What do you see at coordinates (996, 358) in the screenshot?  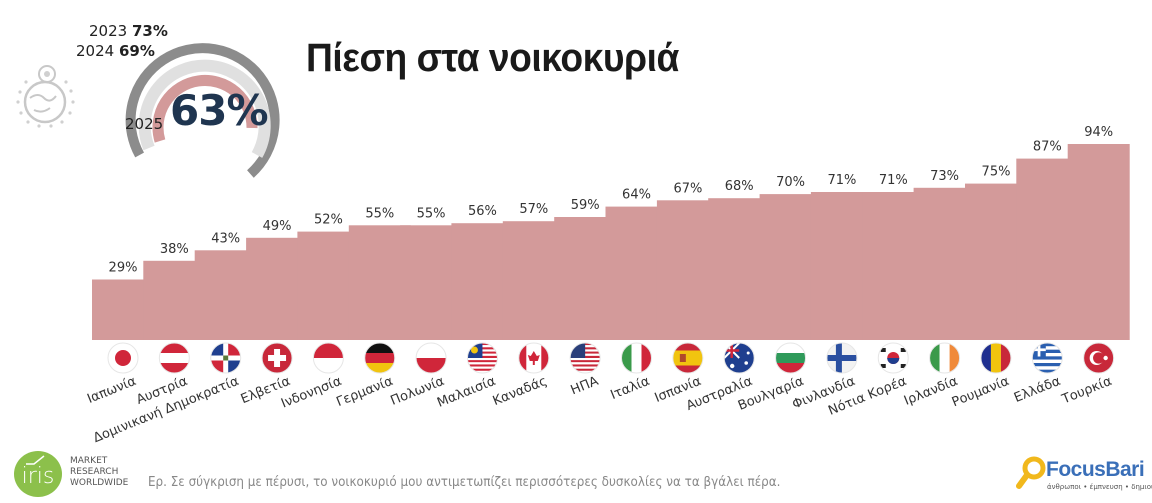 I see `romania-flag-icon` at bounding box center [996, 358].